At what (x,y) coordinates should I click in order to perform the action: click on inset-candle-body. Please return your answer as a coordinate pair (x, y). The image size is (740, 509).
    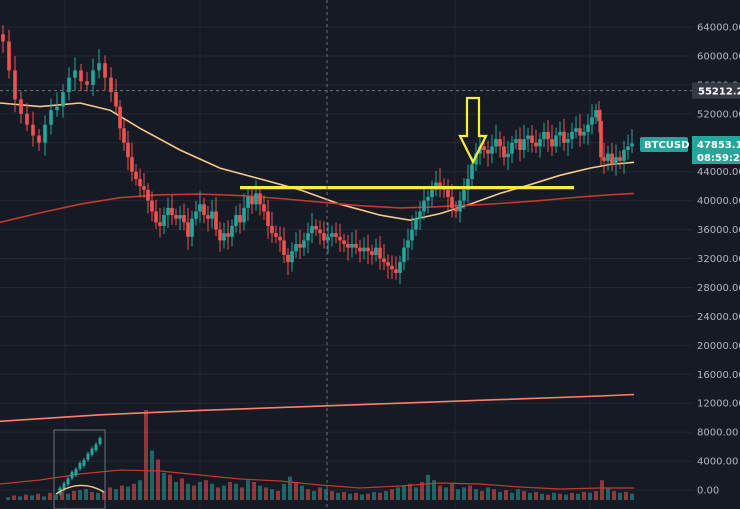
    Looking at the image, I should click on (96, 447).